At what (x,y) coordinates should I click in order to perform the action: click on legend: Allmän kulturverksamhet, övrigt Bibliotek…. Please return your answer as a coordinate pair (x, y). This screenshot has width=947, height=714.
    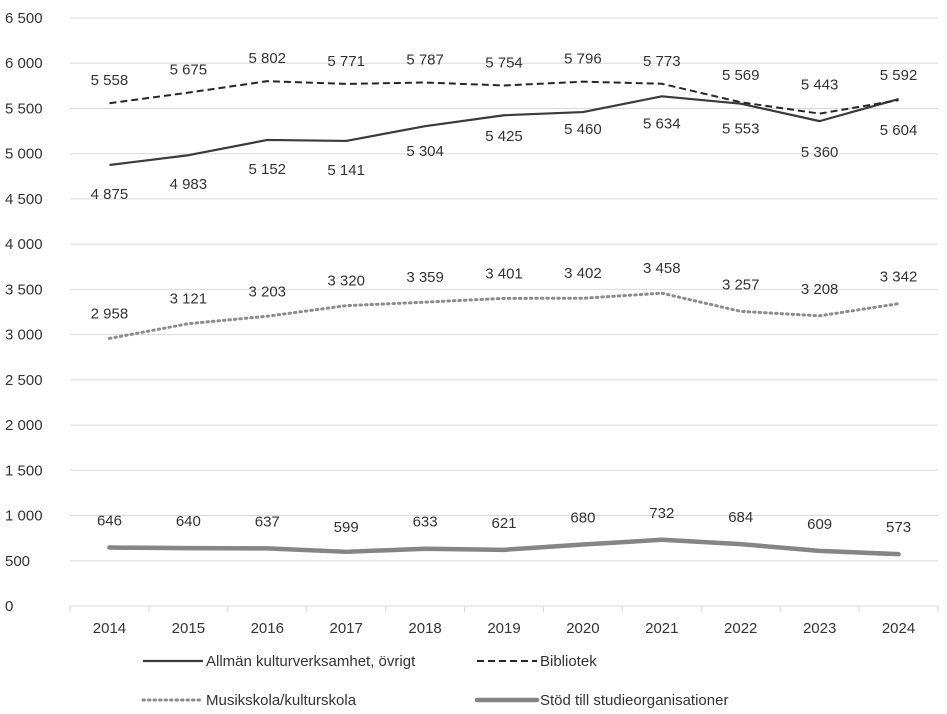
    Looking at the image, I should click on (434, 681).